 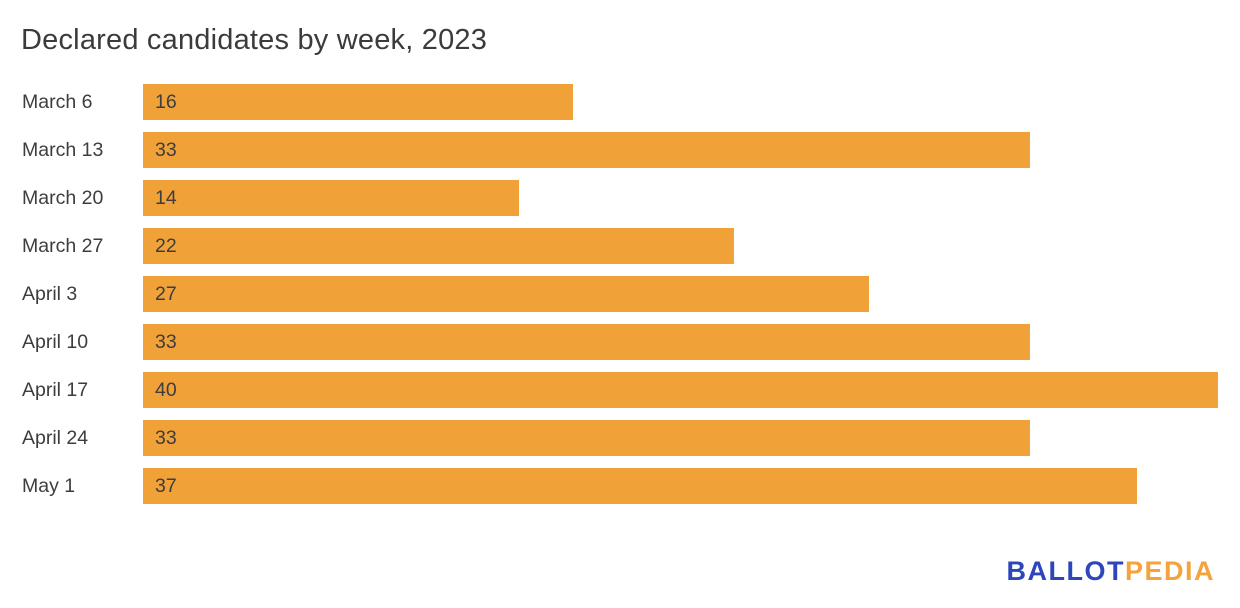 I want to click on category-label: March 13, so click(x=63, y=149).